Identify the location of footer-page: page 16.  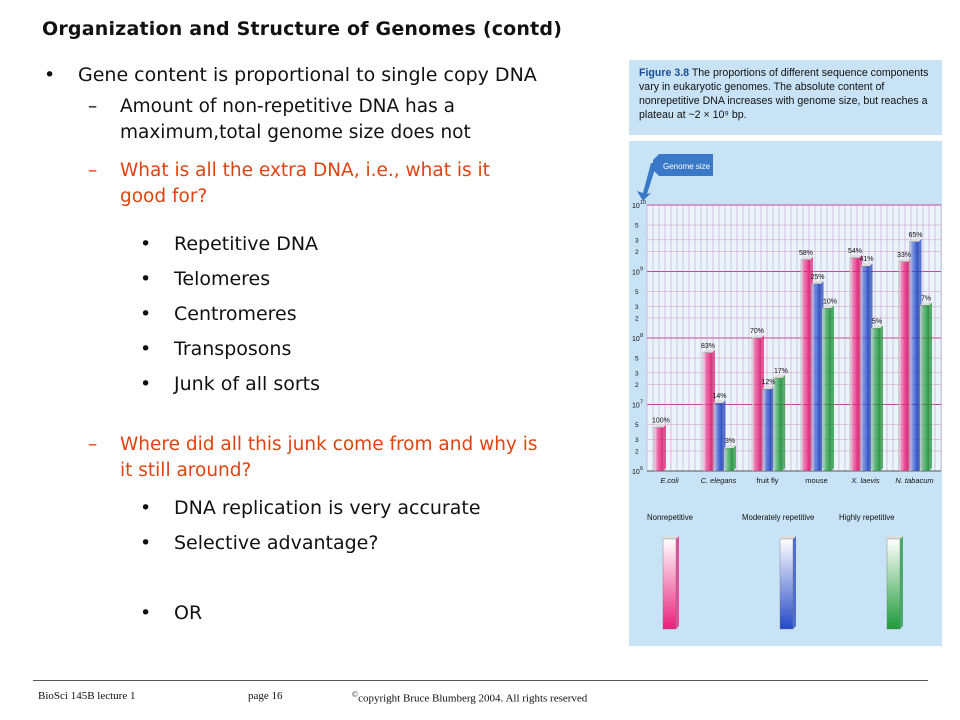
(265, 696).